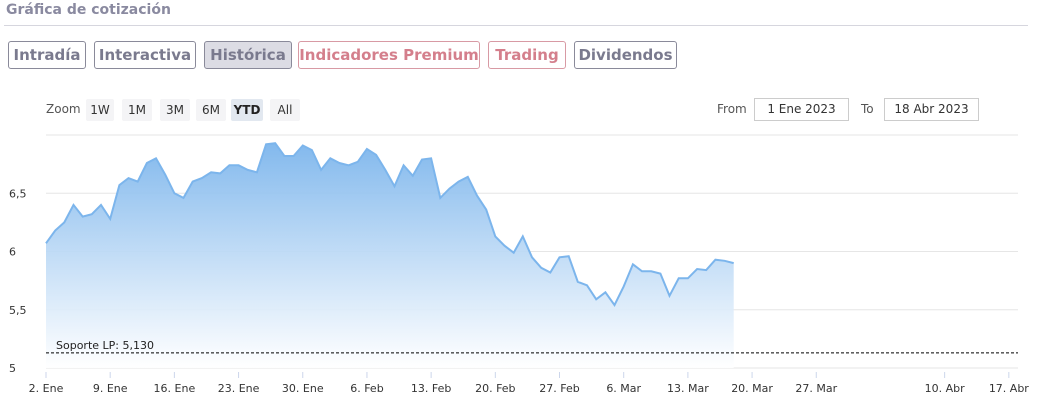  Describe the element at coordinates (559, 388) in the screenshot. I see `x-tick-label: 27. Feb` at that location.